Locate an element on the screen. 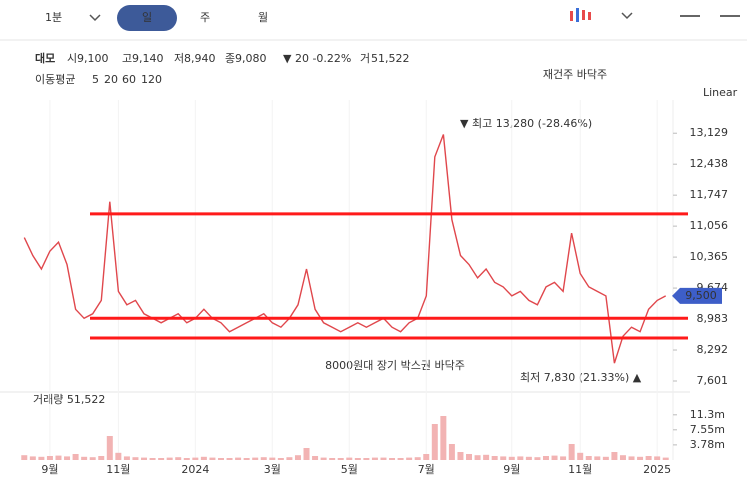  y-tick-label: 11,747 is located at coordinates (709, 194).